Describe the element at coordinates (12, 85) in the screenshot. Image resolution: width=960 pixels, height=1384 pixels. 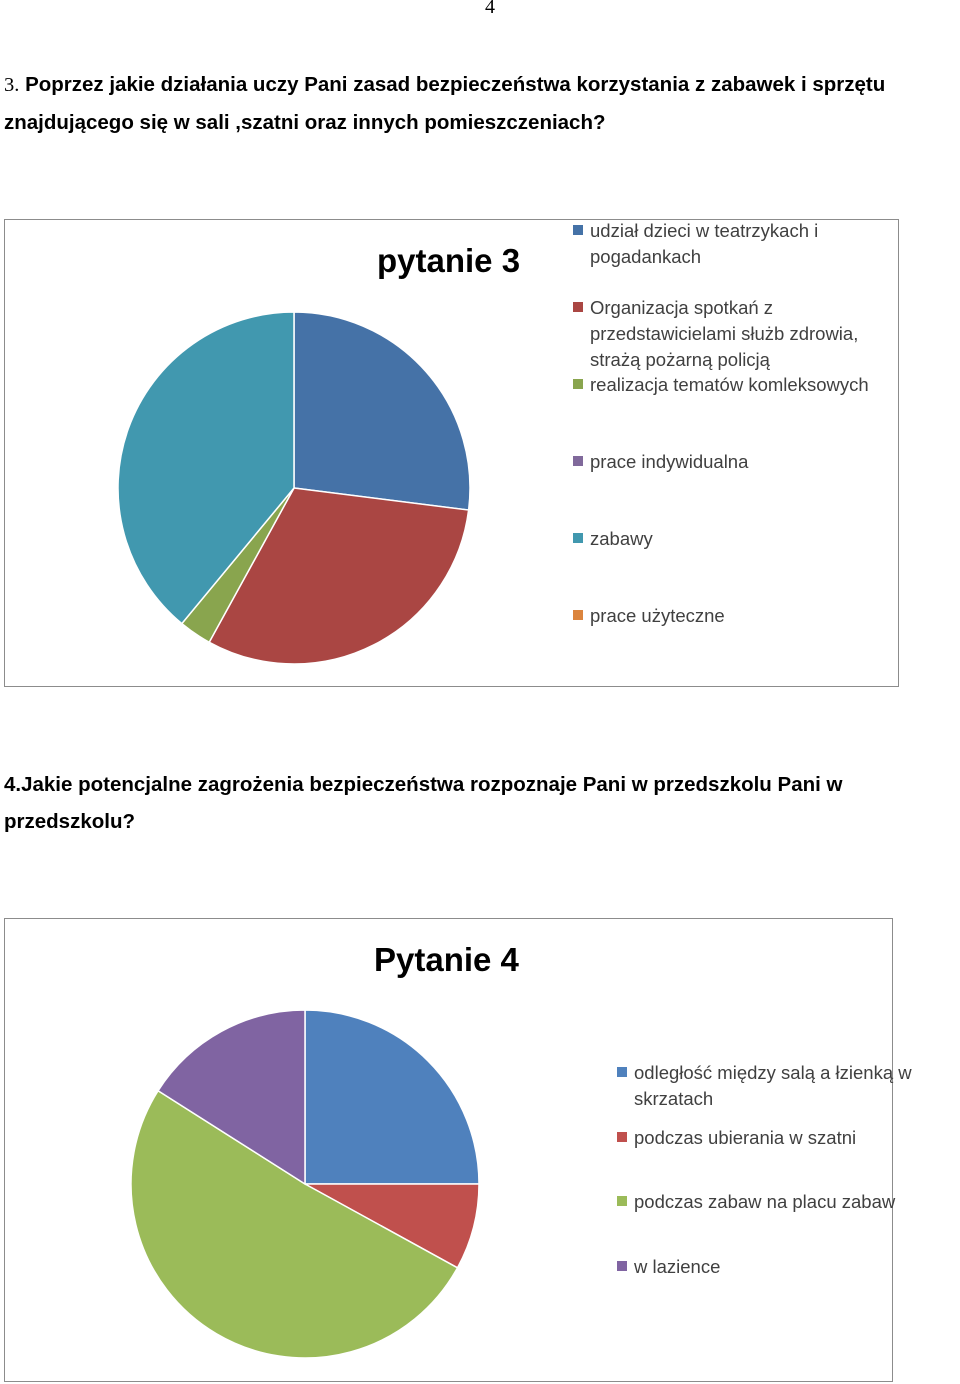
I see `question-3-number: 3.` at that location.